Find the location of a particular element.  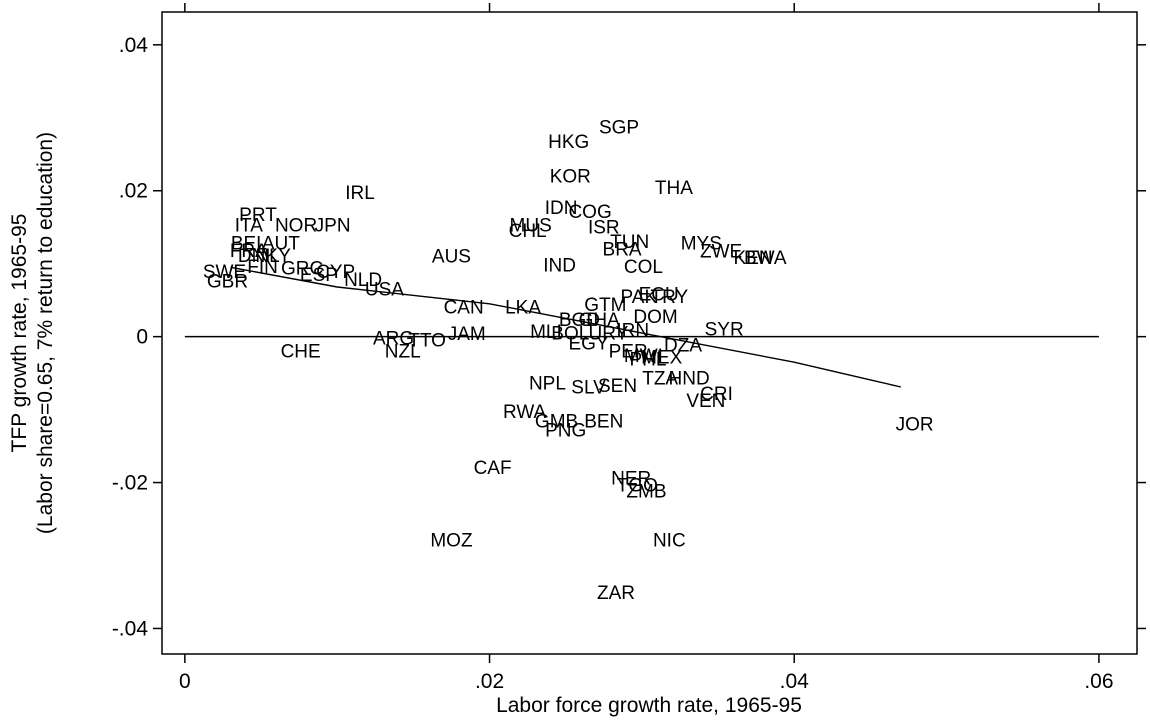

point-label-nly: NLY is located at coordinates (273, 256).